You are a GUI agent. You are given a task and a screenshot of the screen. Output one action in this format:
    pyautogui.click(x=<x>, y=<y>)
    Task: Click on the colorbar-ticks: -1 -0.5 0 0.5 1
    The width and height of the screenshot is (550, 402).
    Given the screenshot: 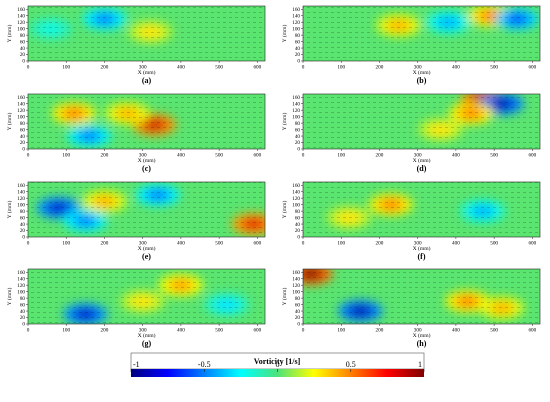 What is the action you would take?
    pyautogui.click(x=277, y=366)
    